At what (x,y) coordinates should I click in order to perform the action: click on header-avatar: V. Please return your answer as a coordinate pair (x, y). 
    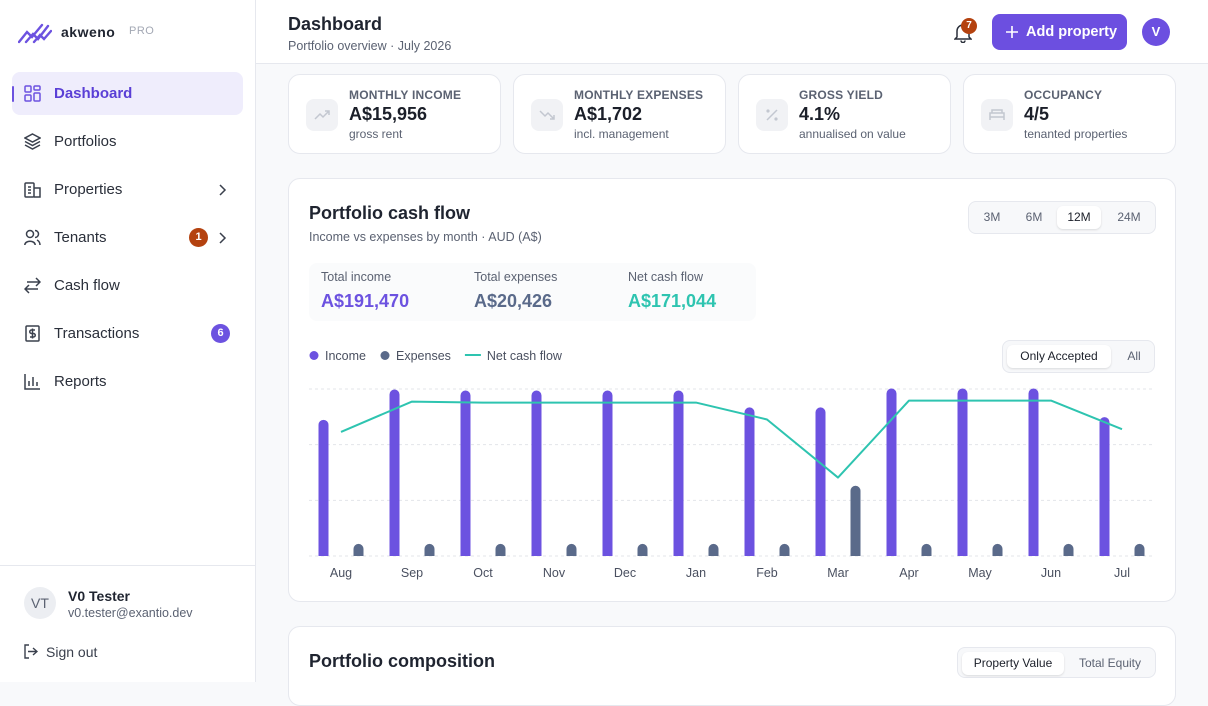
    Looking at the image, I should click on (1156, 32).